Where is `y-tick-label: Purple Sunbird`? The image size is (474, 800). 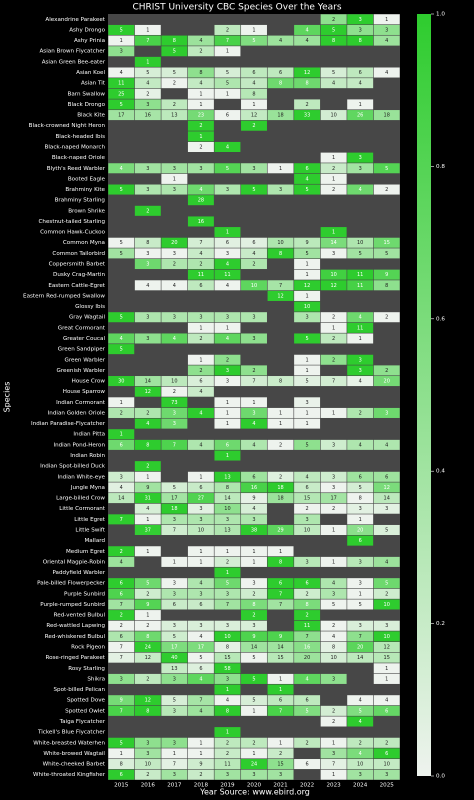
y-tick-label: Purple Sunbird is located at coordinates (84, 594).